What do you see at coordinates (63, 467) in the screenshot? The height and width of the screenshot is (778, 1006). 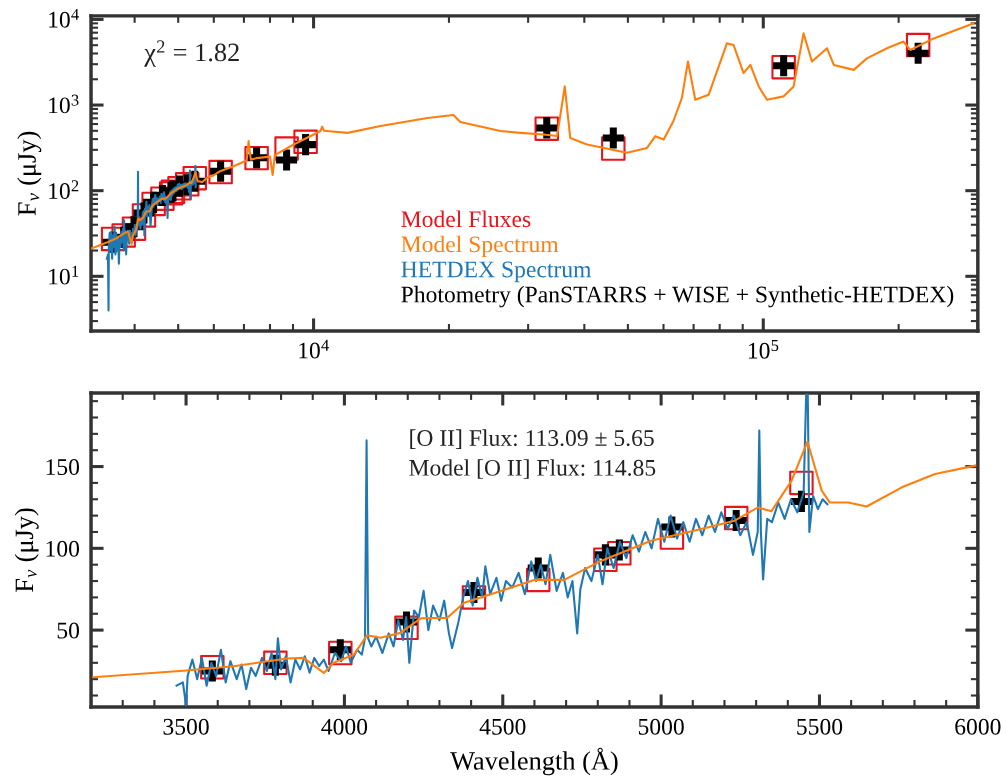 I see `y-tick-label: 150` at bounding box center [63, 467].